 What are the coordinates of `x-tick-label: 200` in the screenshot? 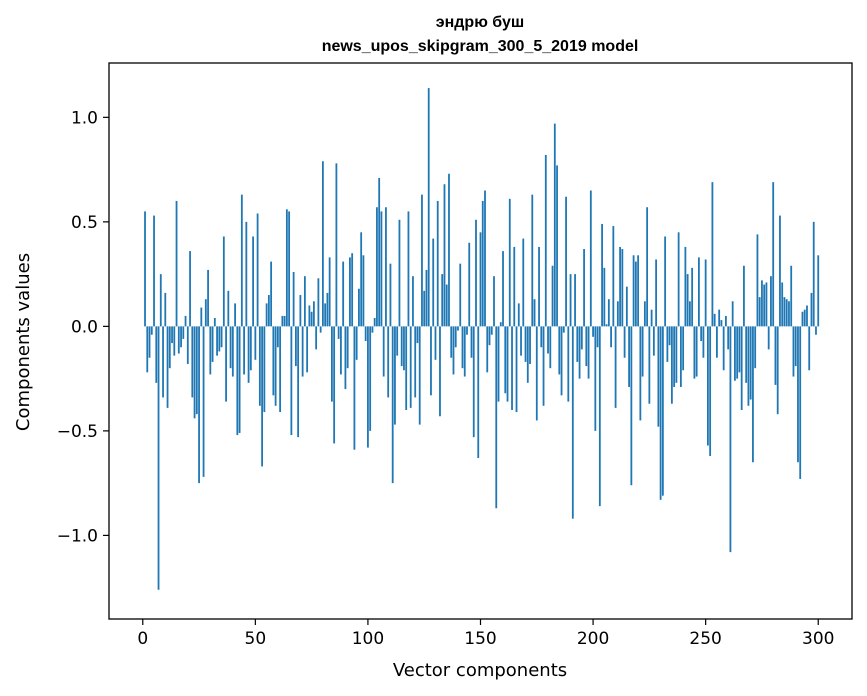 It's located at (593, 639).